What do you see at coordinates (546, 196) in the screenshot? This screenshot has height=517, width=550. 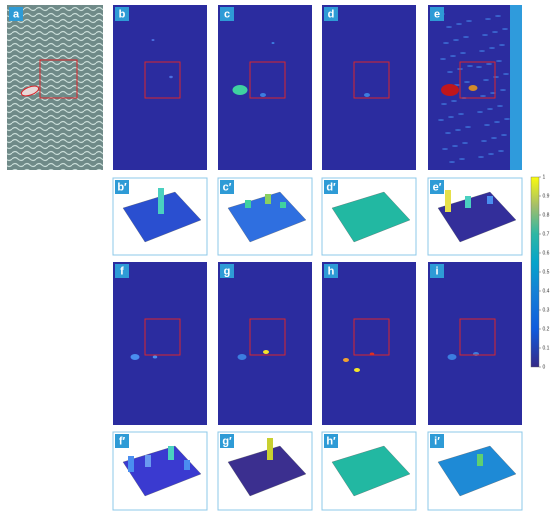 I see `colorbar-tick-label: 0.9` at bounding box center [546, 196].